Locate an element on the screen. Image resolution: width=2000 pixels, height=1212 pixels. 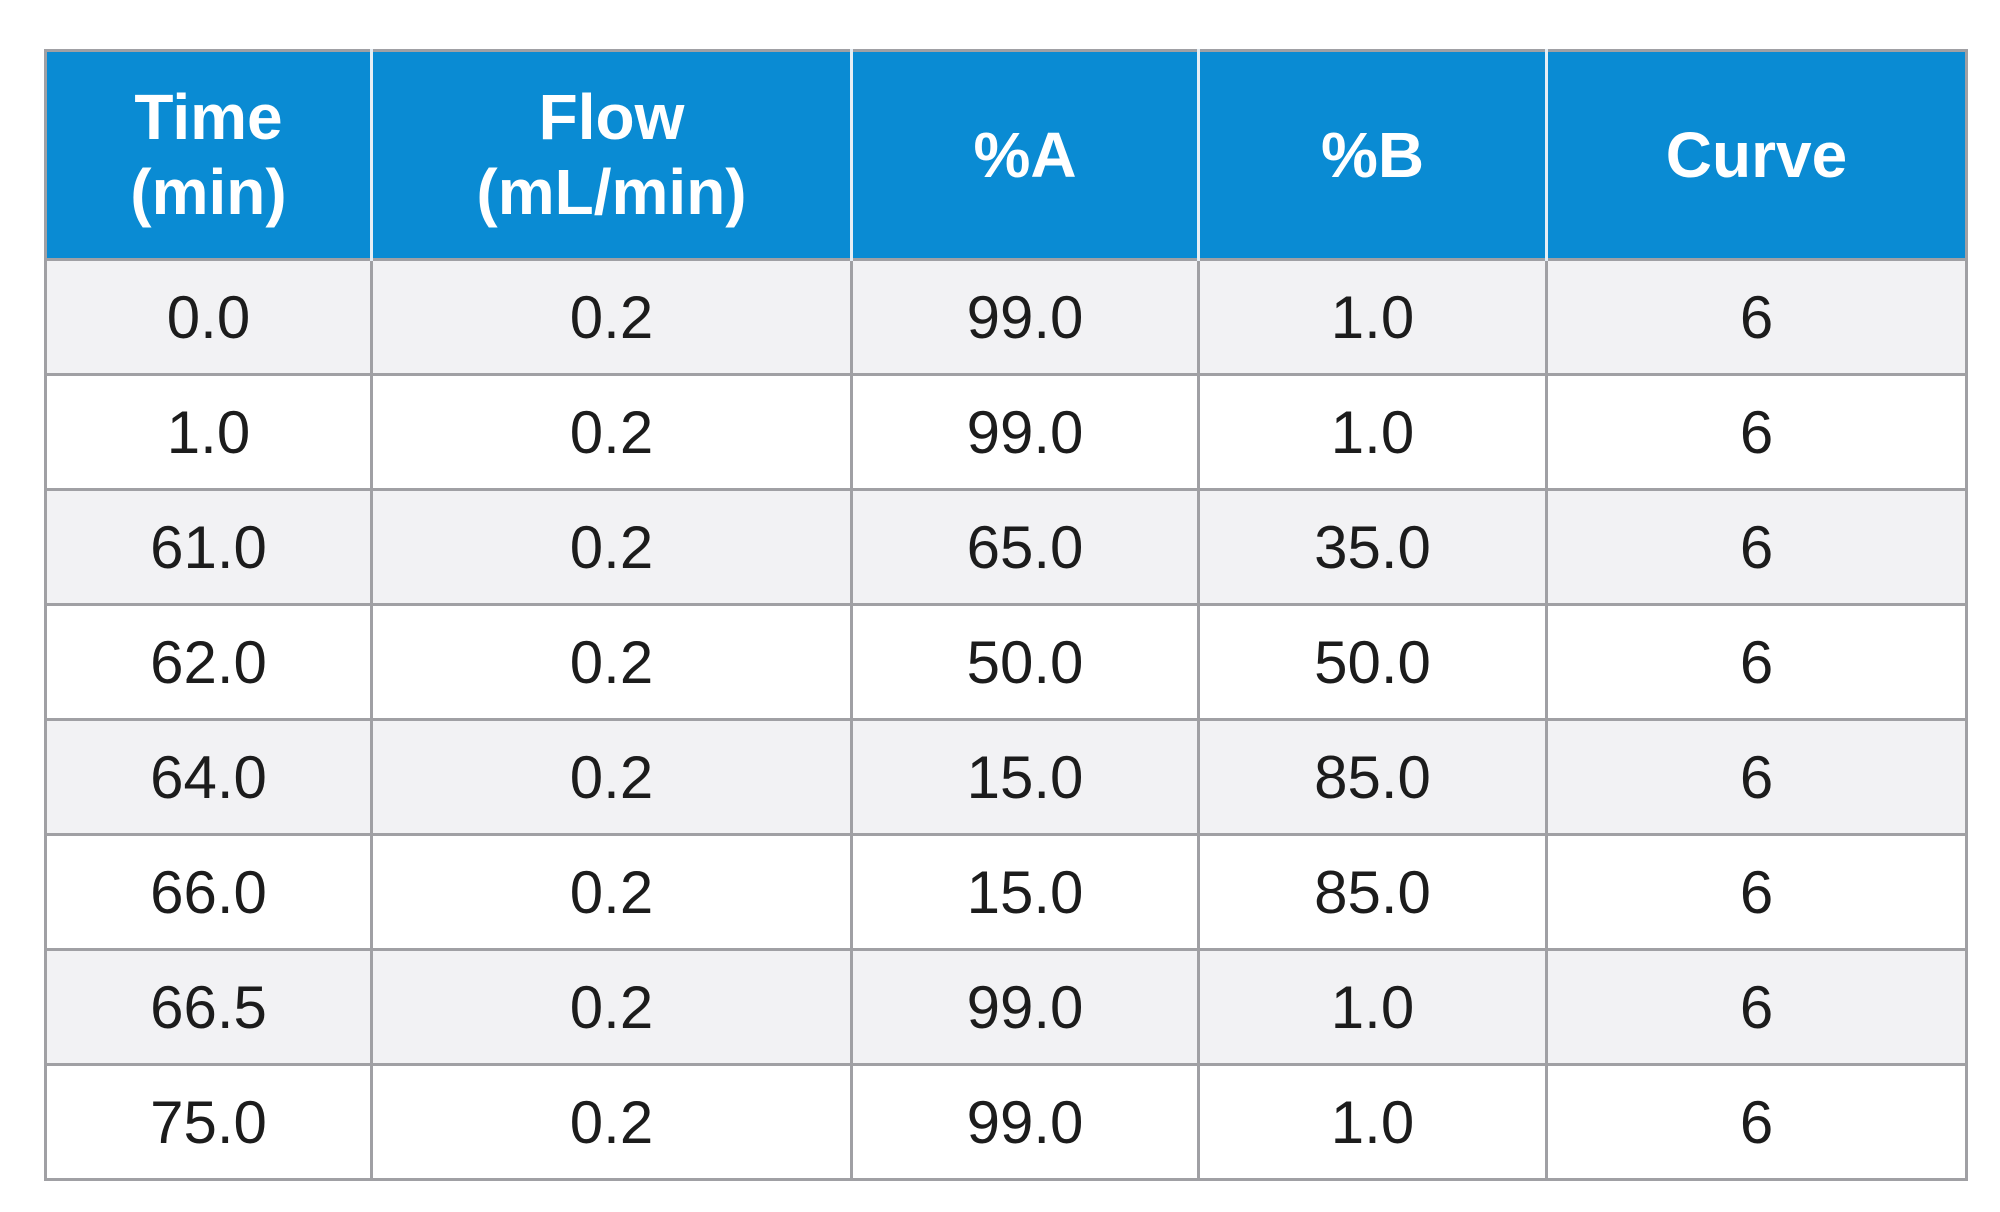
table-row: 61.0 0.2 65.0 35.0 6 is located at coordinates (1006, 547).